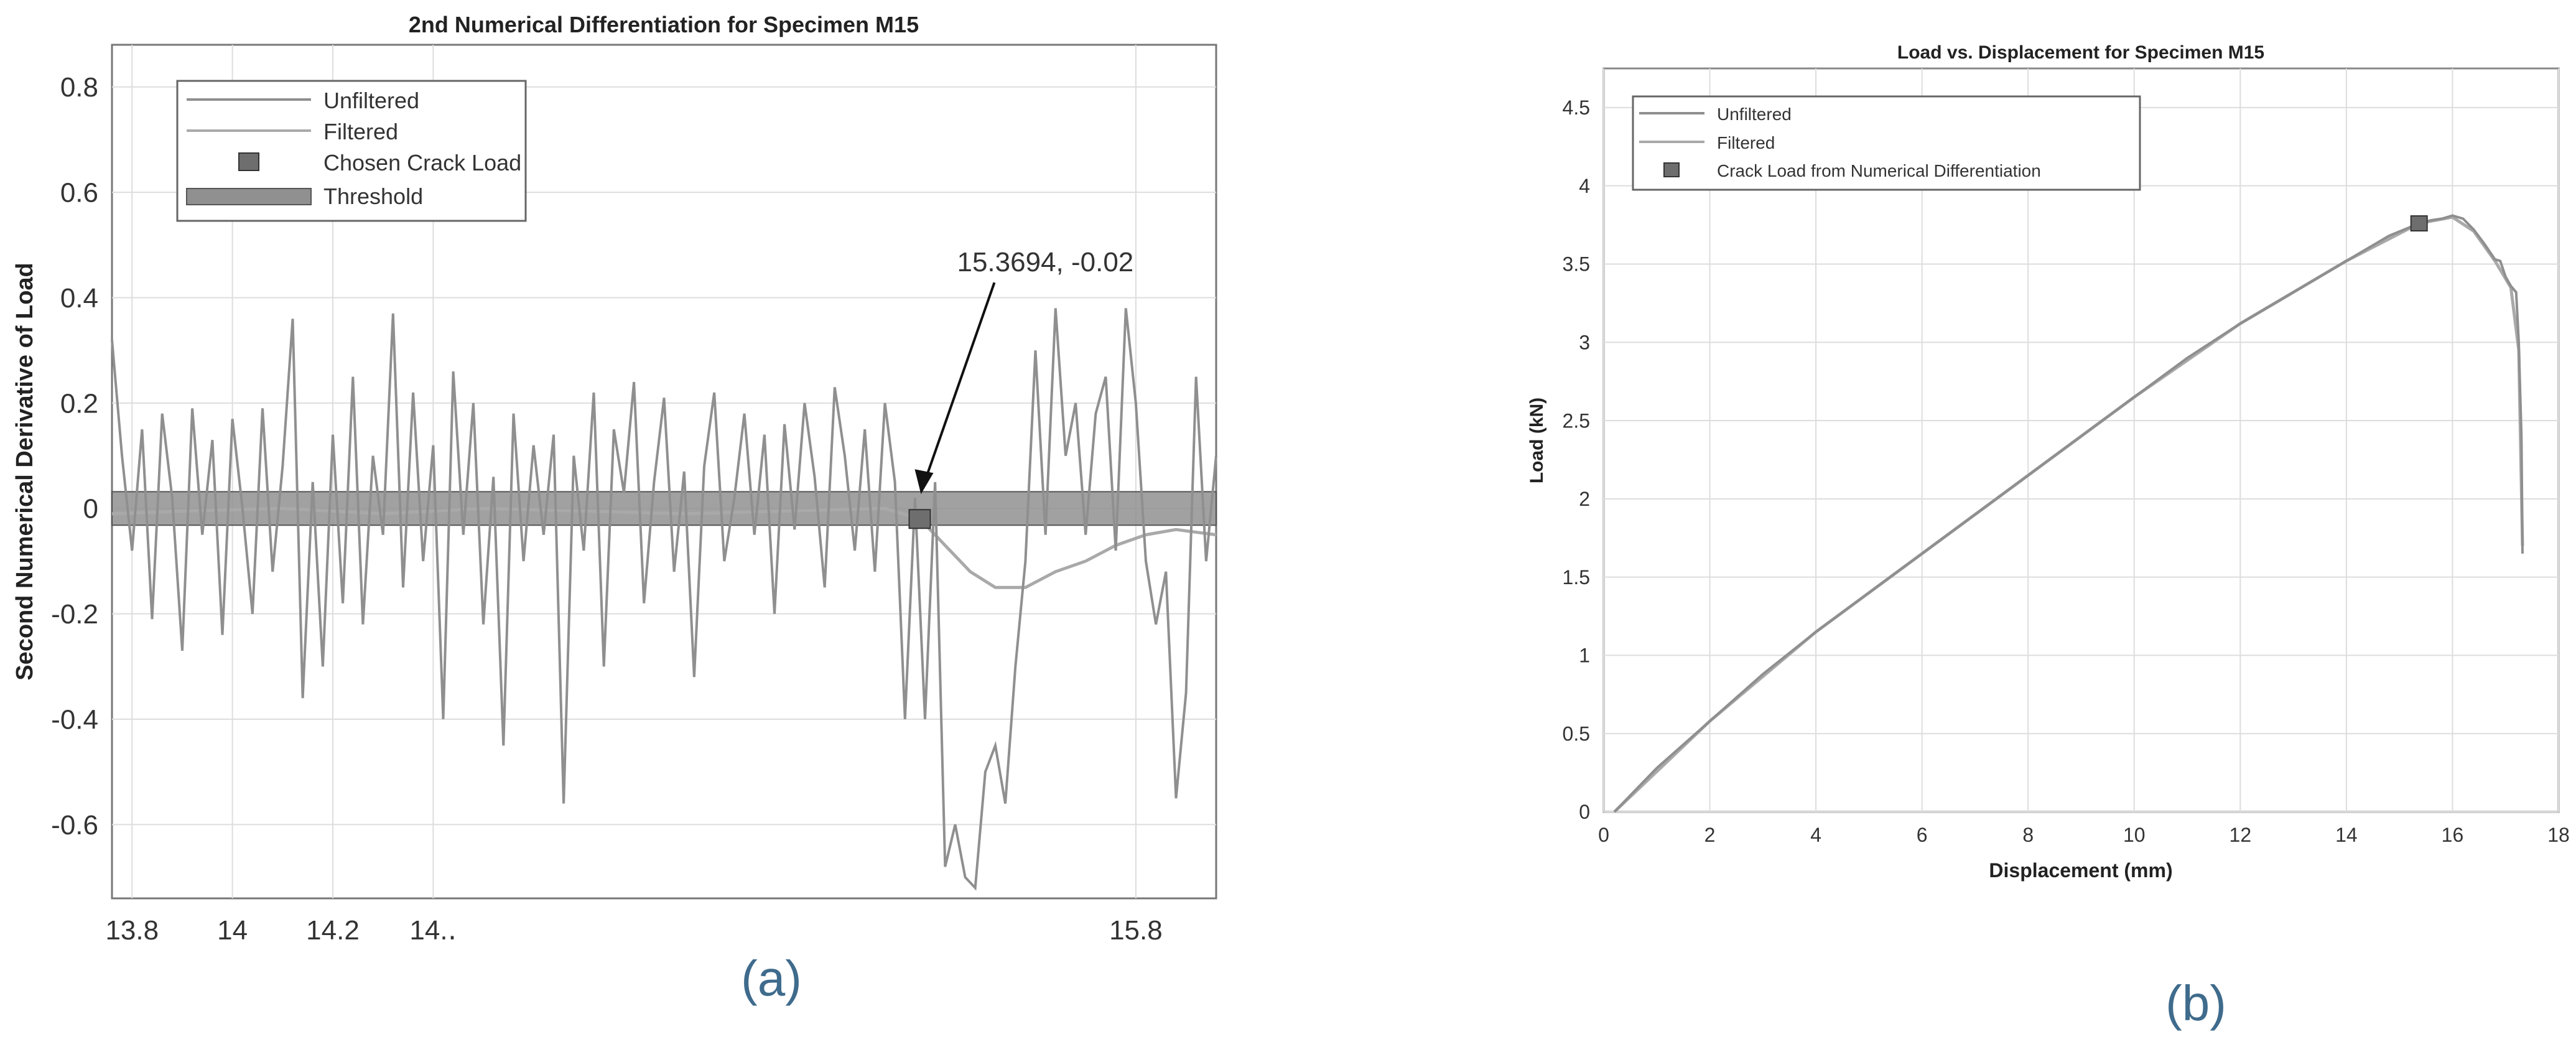 The image size is (2576, 1057). What do you see at coordinates (74, 456) in the screenshot?
I see `chart-a-y-ticks: 0.8 0.6 0.4 0.2 0 -0.2 -0.4 -0.6` at bounding box center [74, 456].